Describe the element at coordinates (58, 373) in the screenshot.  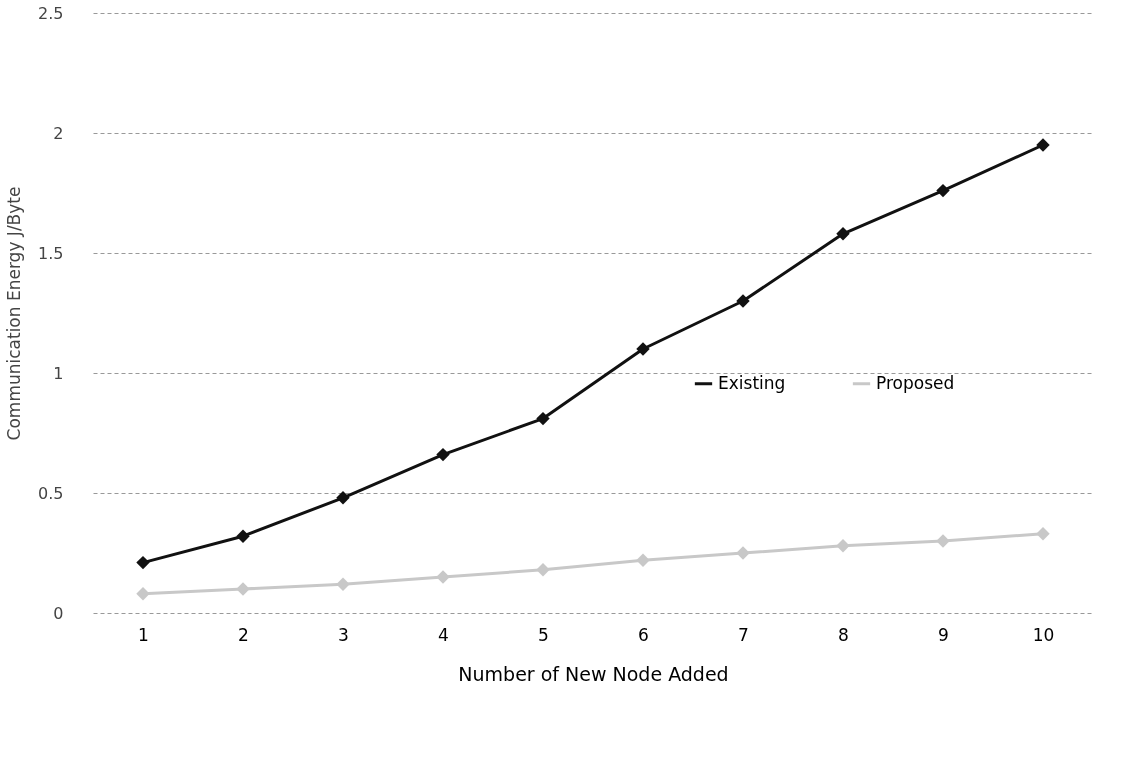
I see `y-tick-label: 1` at that location.